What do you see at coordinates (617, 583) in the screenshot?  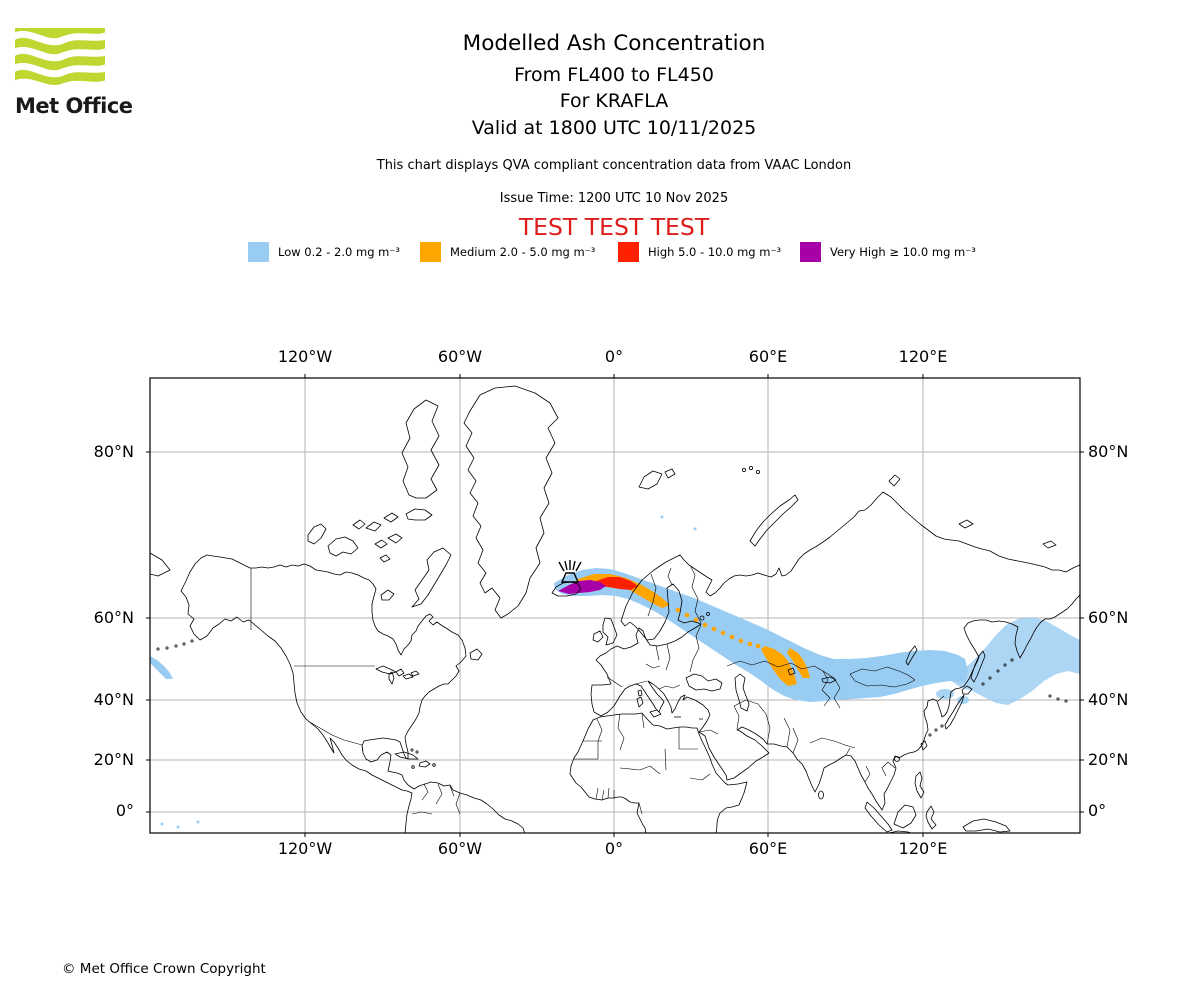 I see `ash-plume-high` at bounding box center [617, 583].